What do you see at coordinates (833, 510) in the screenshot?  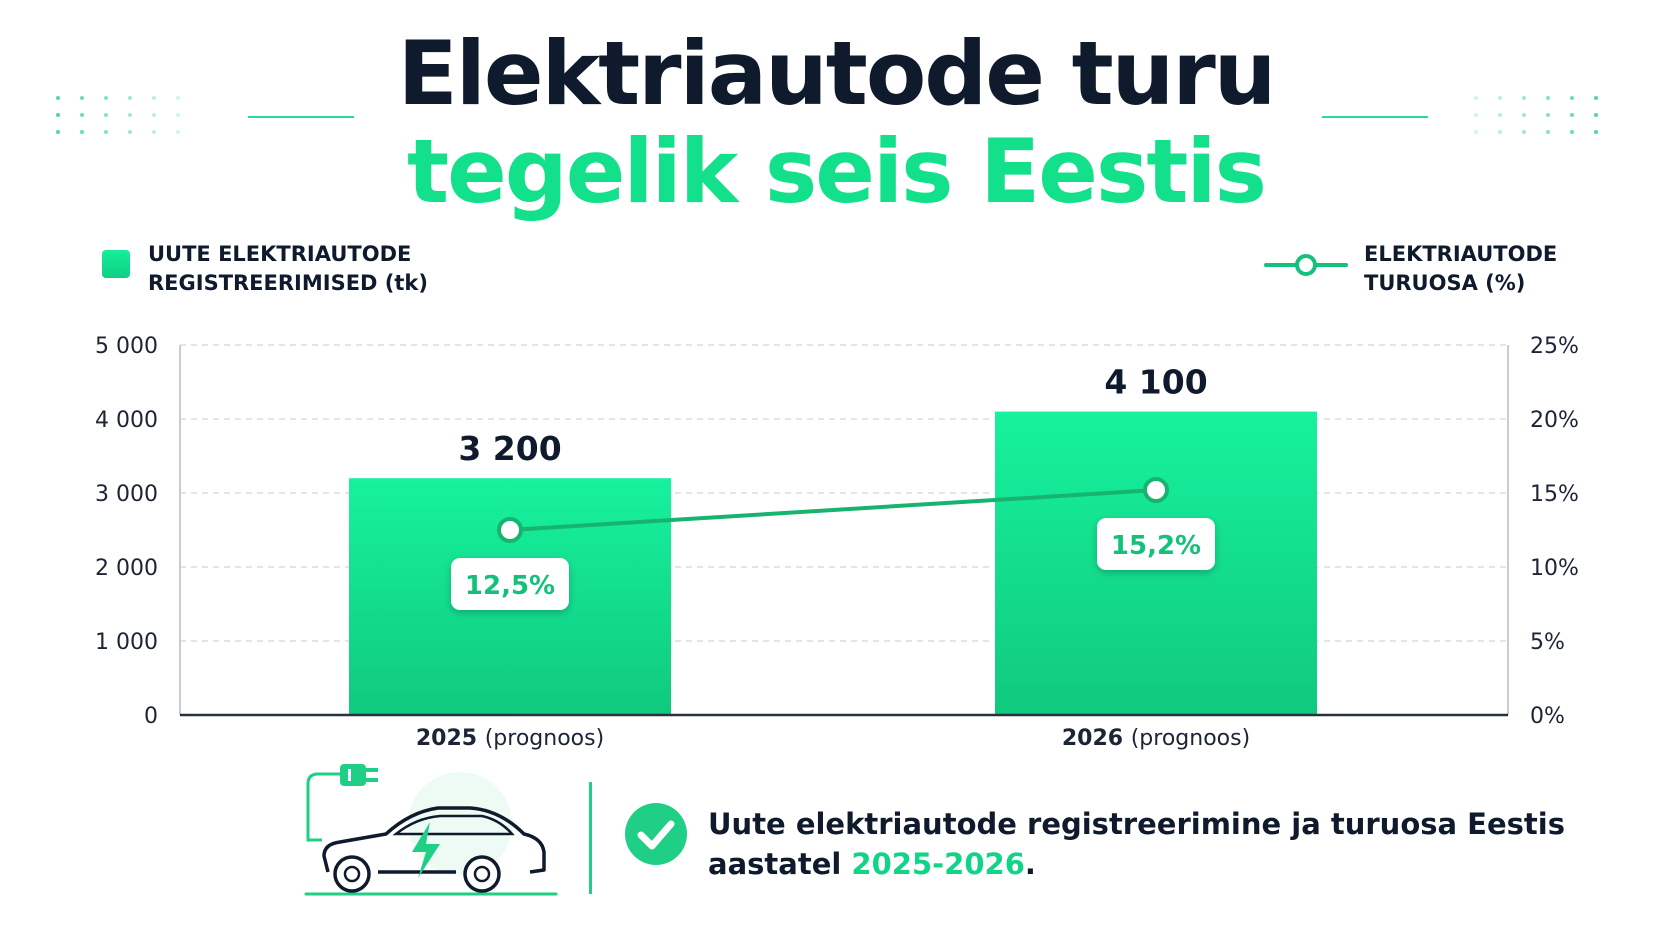 I see `share-line` at bounding box center [833, 510].